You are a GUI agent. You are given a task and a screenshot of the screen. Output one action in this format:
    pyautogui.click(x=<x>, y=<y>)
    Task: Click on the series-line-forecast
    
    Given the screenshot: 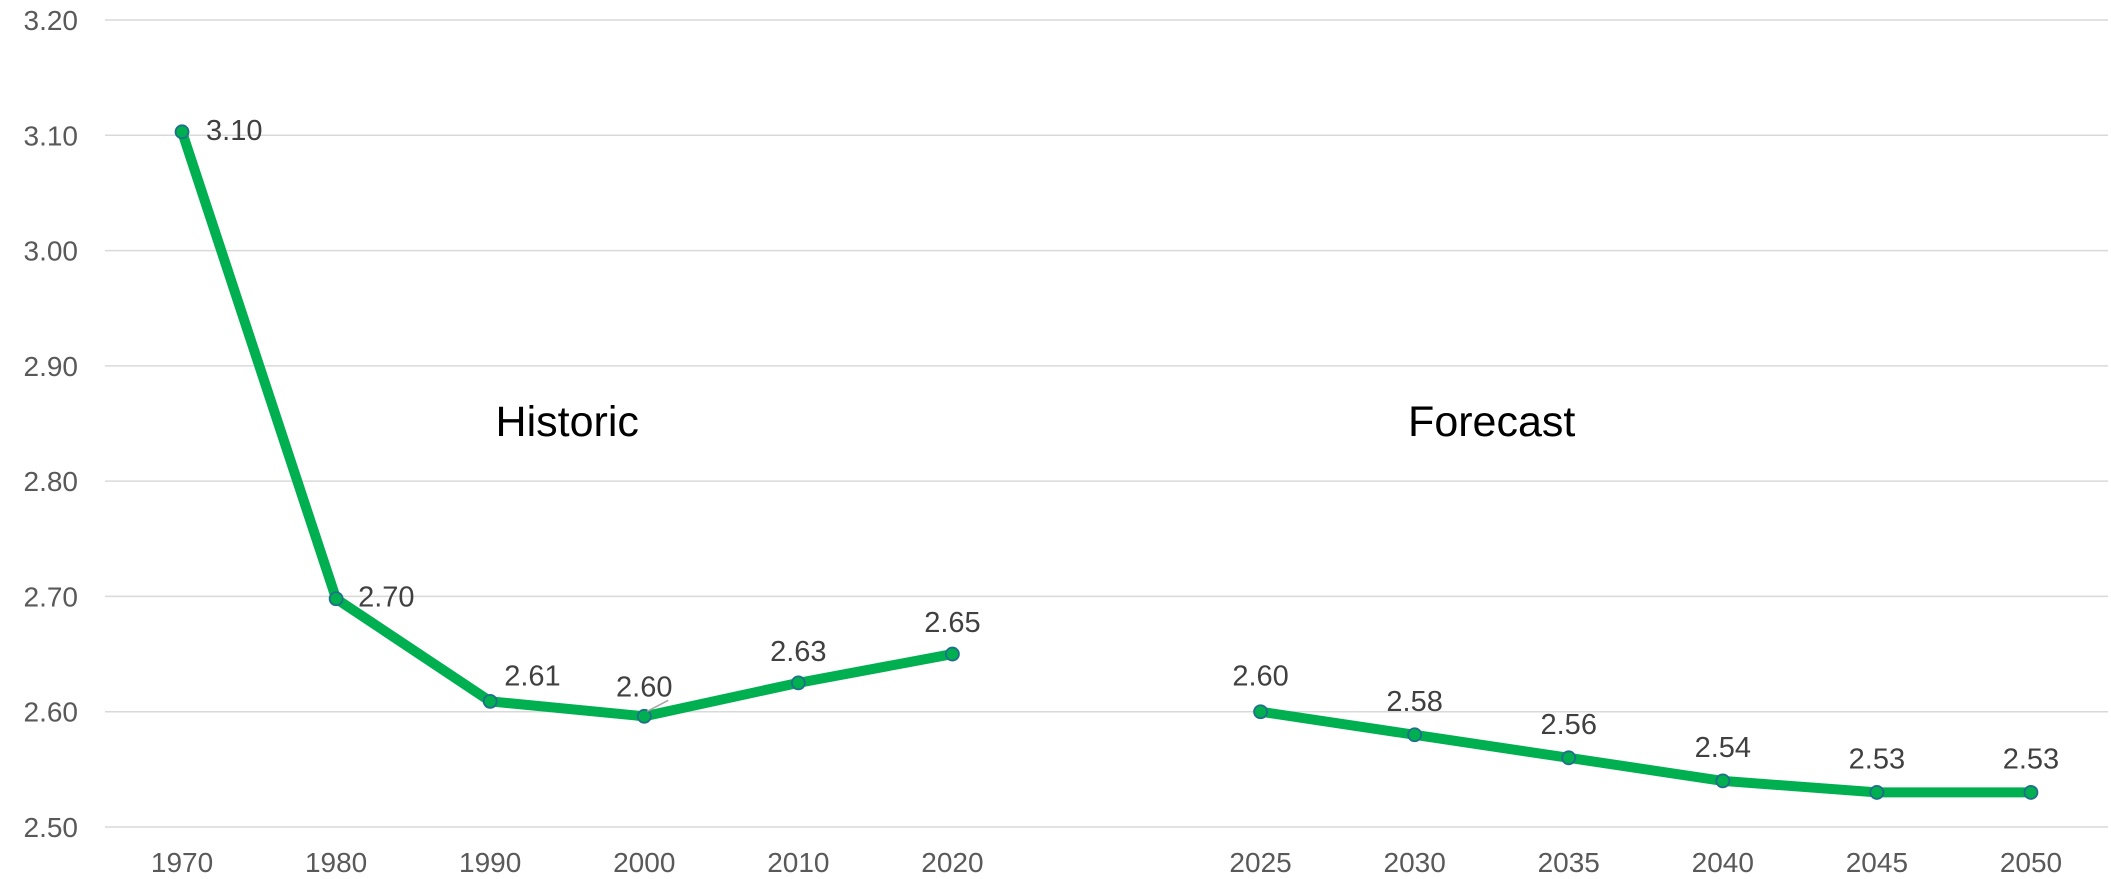 What is the action you would take?
    pyautogui.click(x=1645, y=752)
    